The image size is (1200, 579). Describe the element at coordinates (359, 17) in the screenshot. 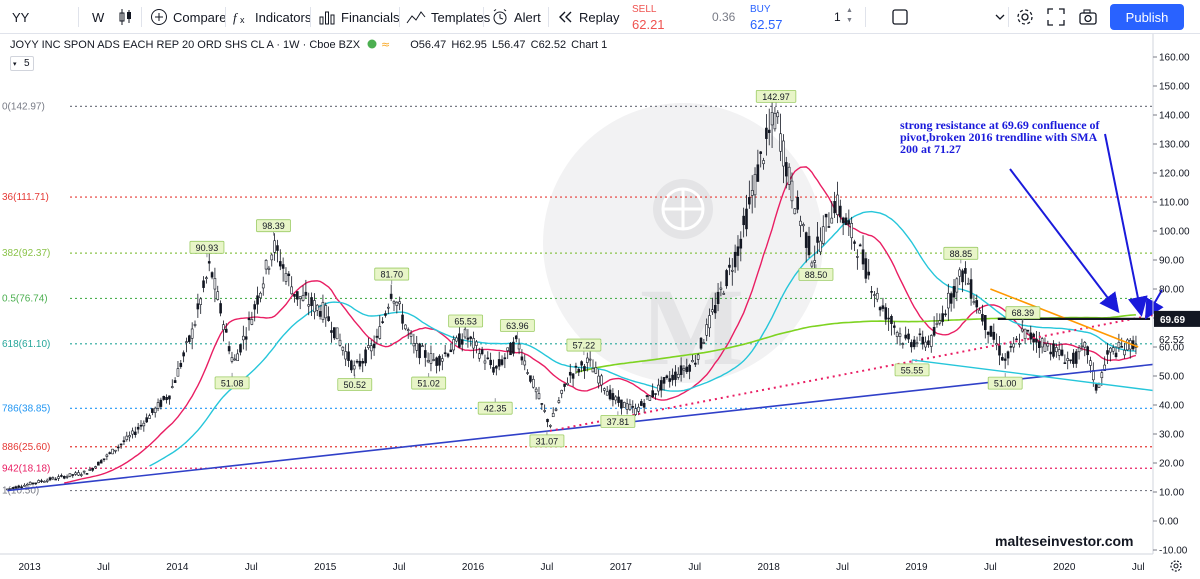

I see `financials-button: Financials` at that location.